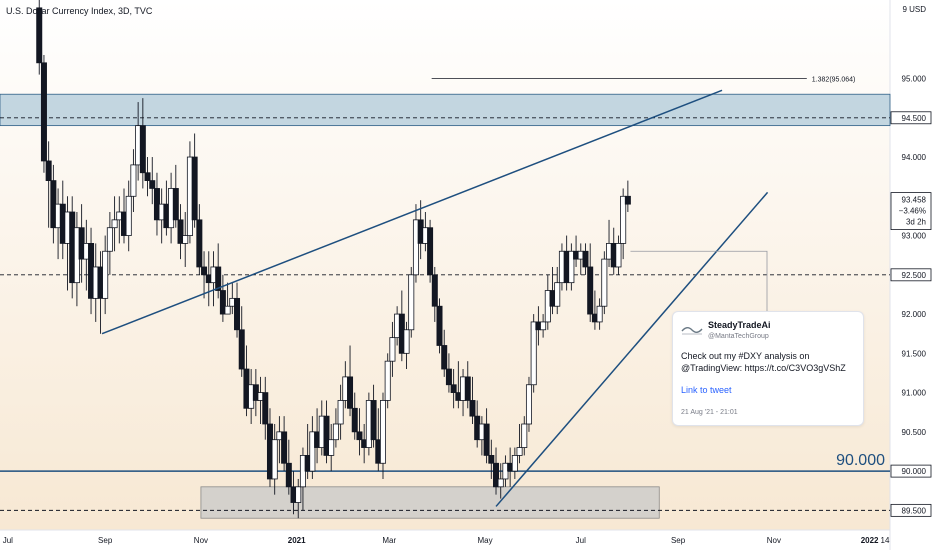 The width and height of the screenshot is (932, 550). Describe the element at coordinates (739, 325) in the screenshot. I see `tweet-username: SteadyTradeAi` at that location.